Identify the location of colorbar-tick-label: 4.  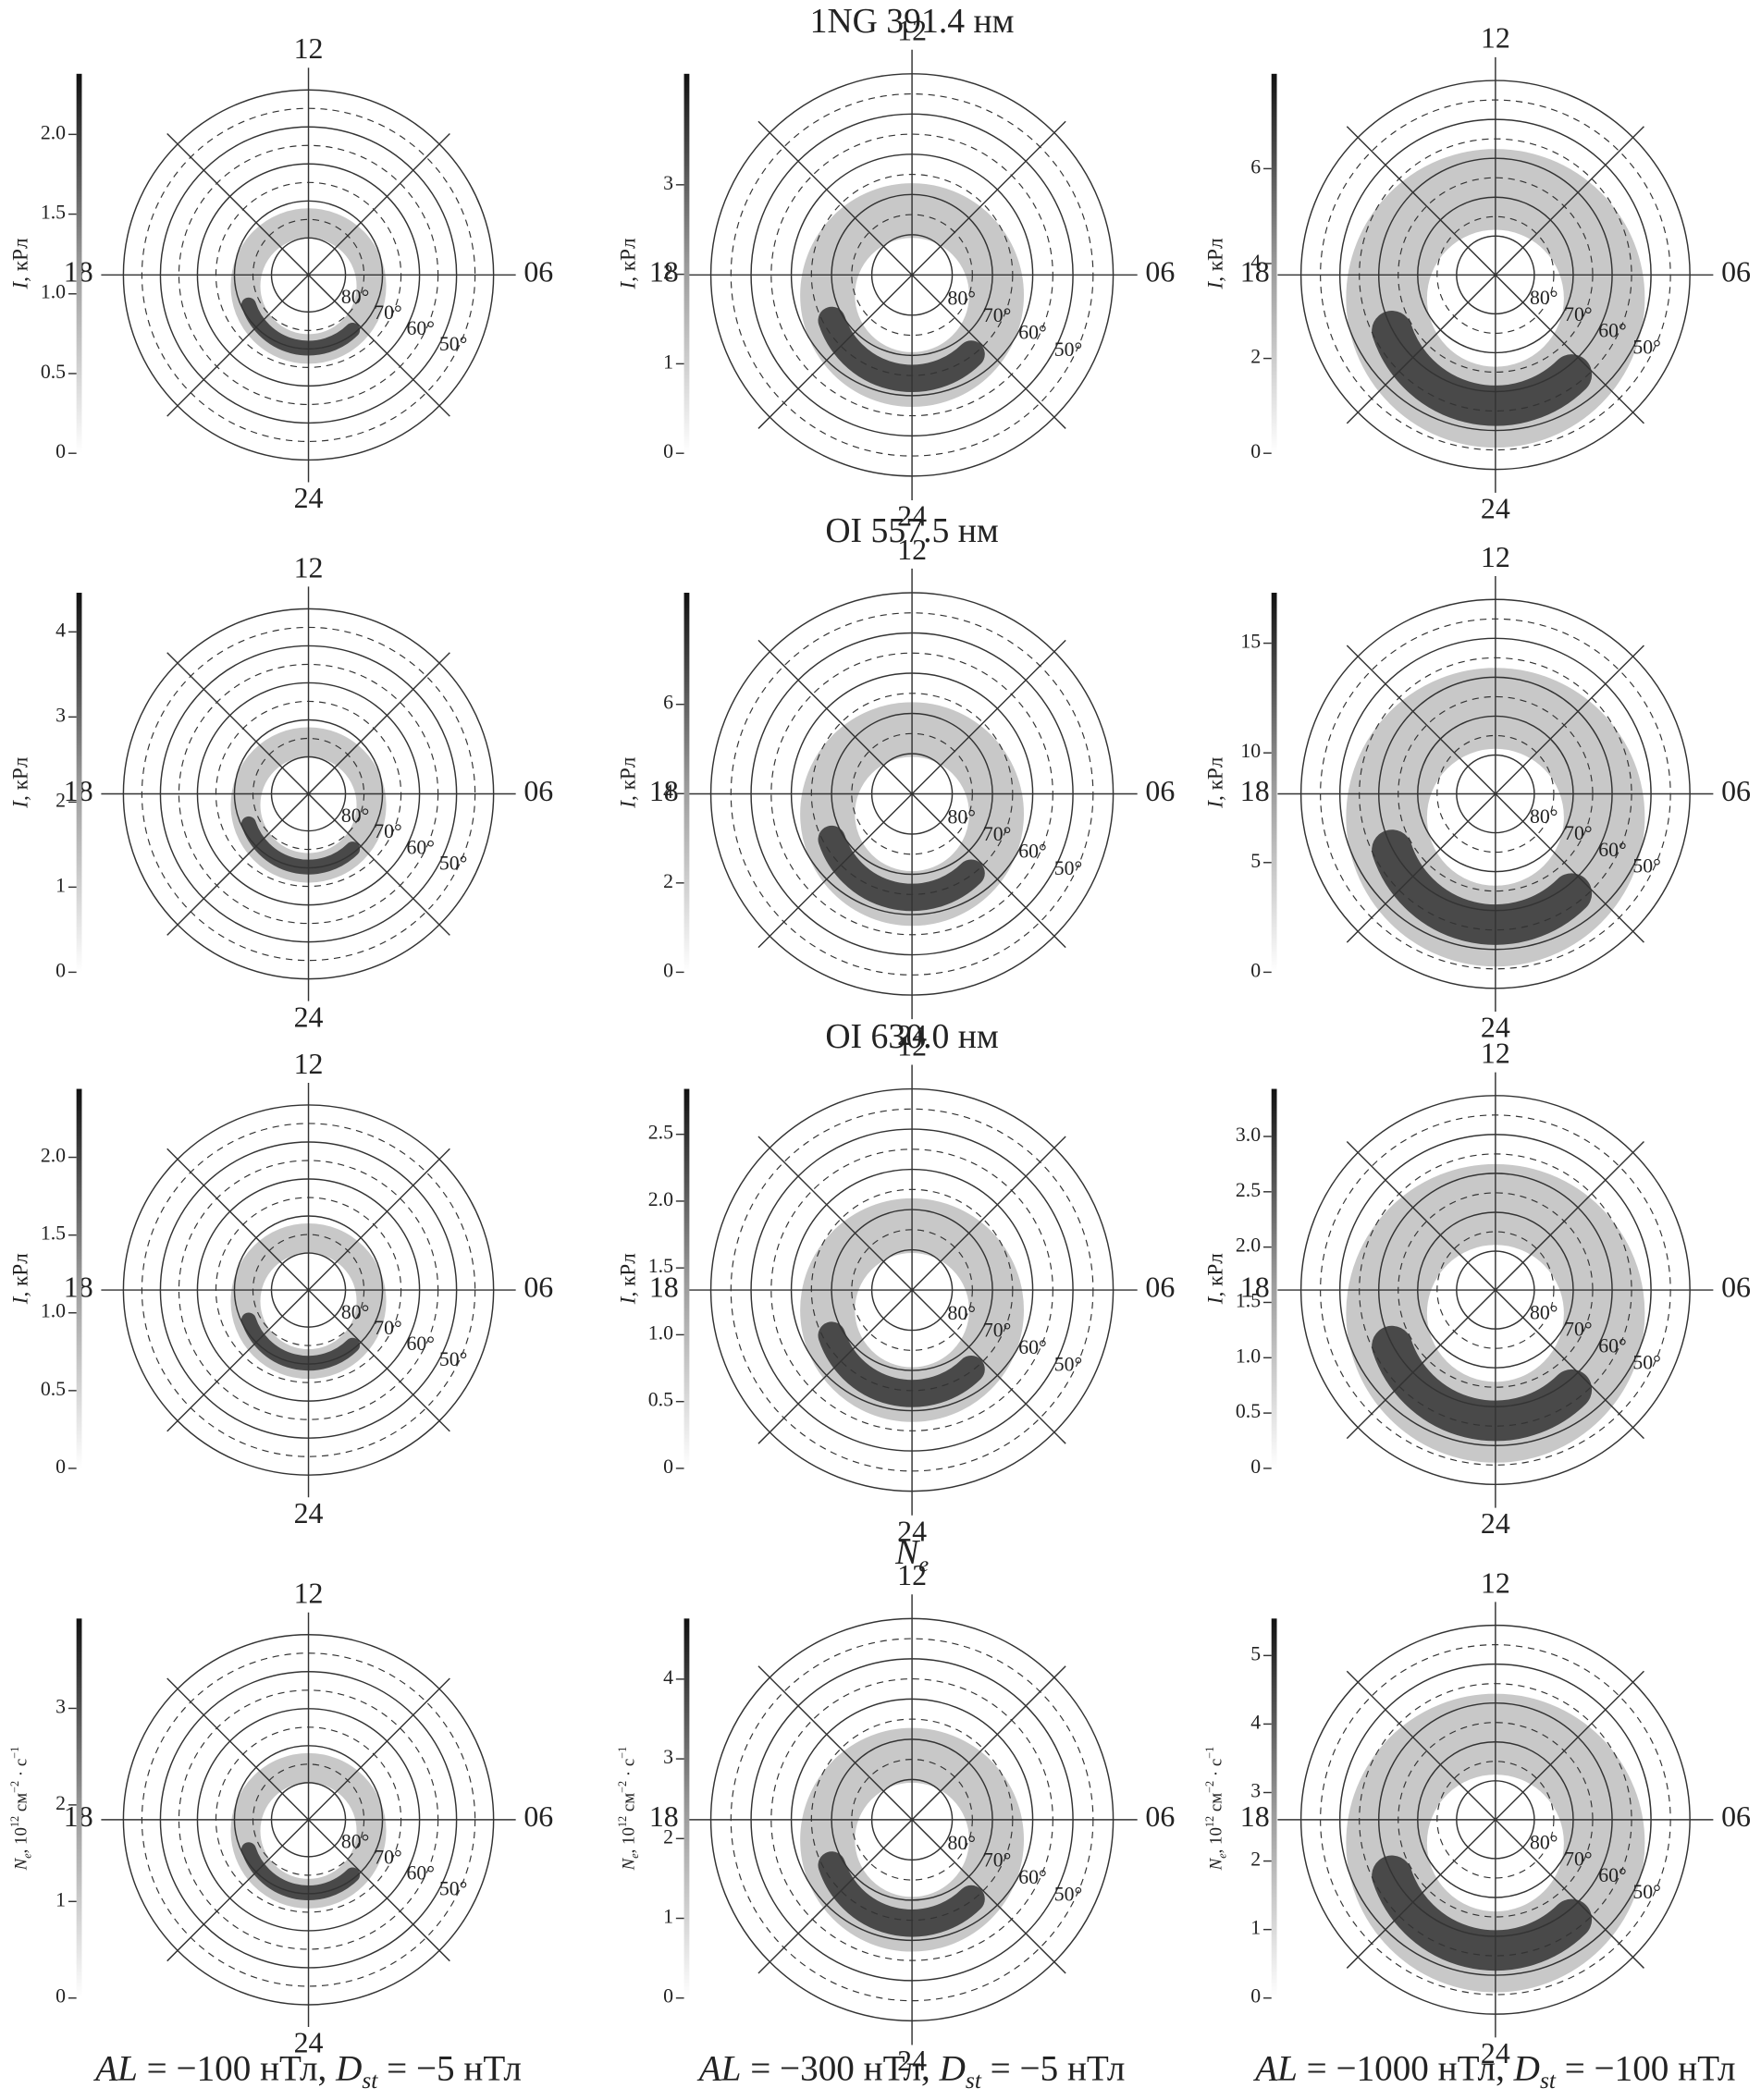
(1255, 1722).